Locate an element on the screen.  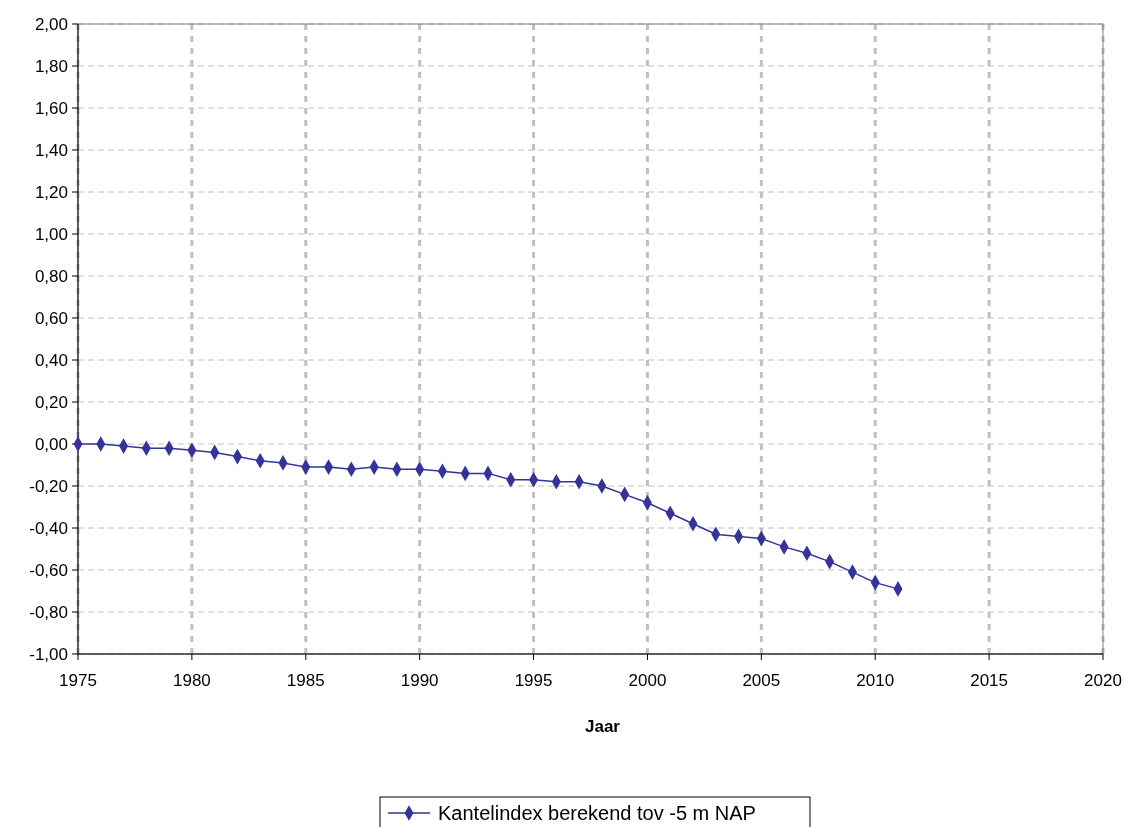
y-tick-label: -0,60 is located at coordinates (48, 570).